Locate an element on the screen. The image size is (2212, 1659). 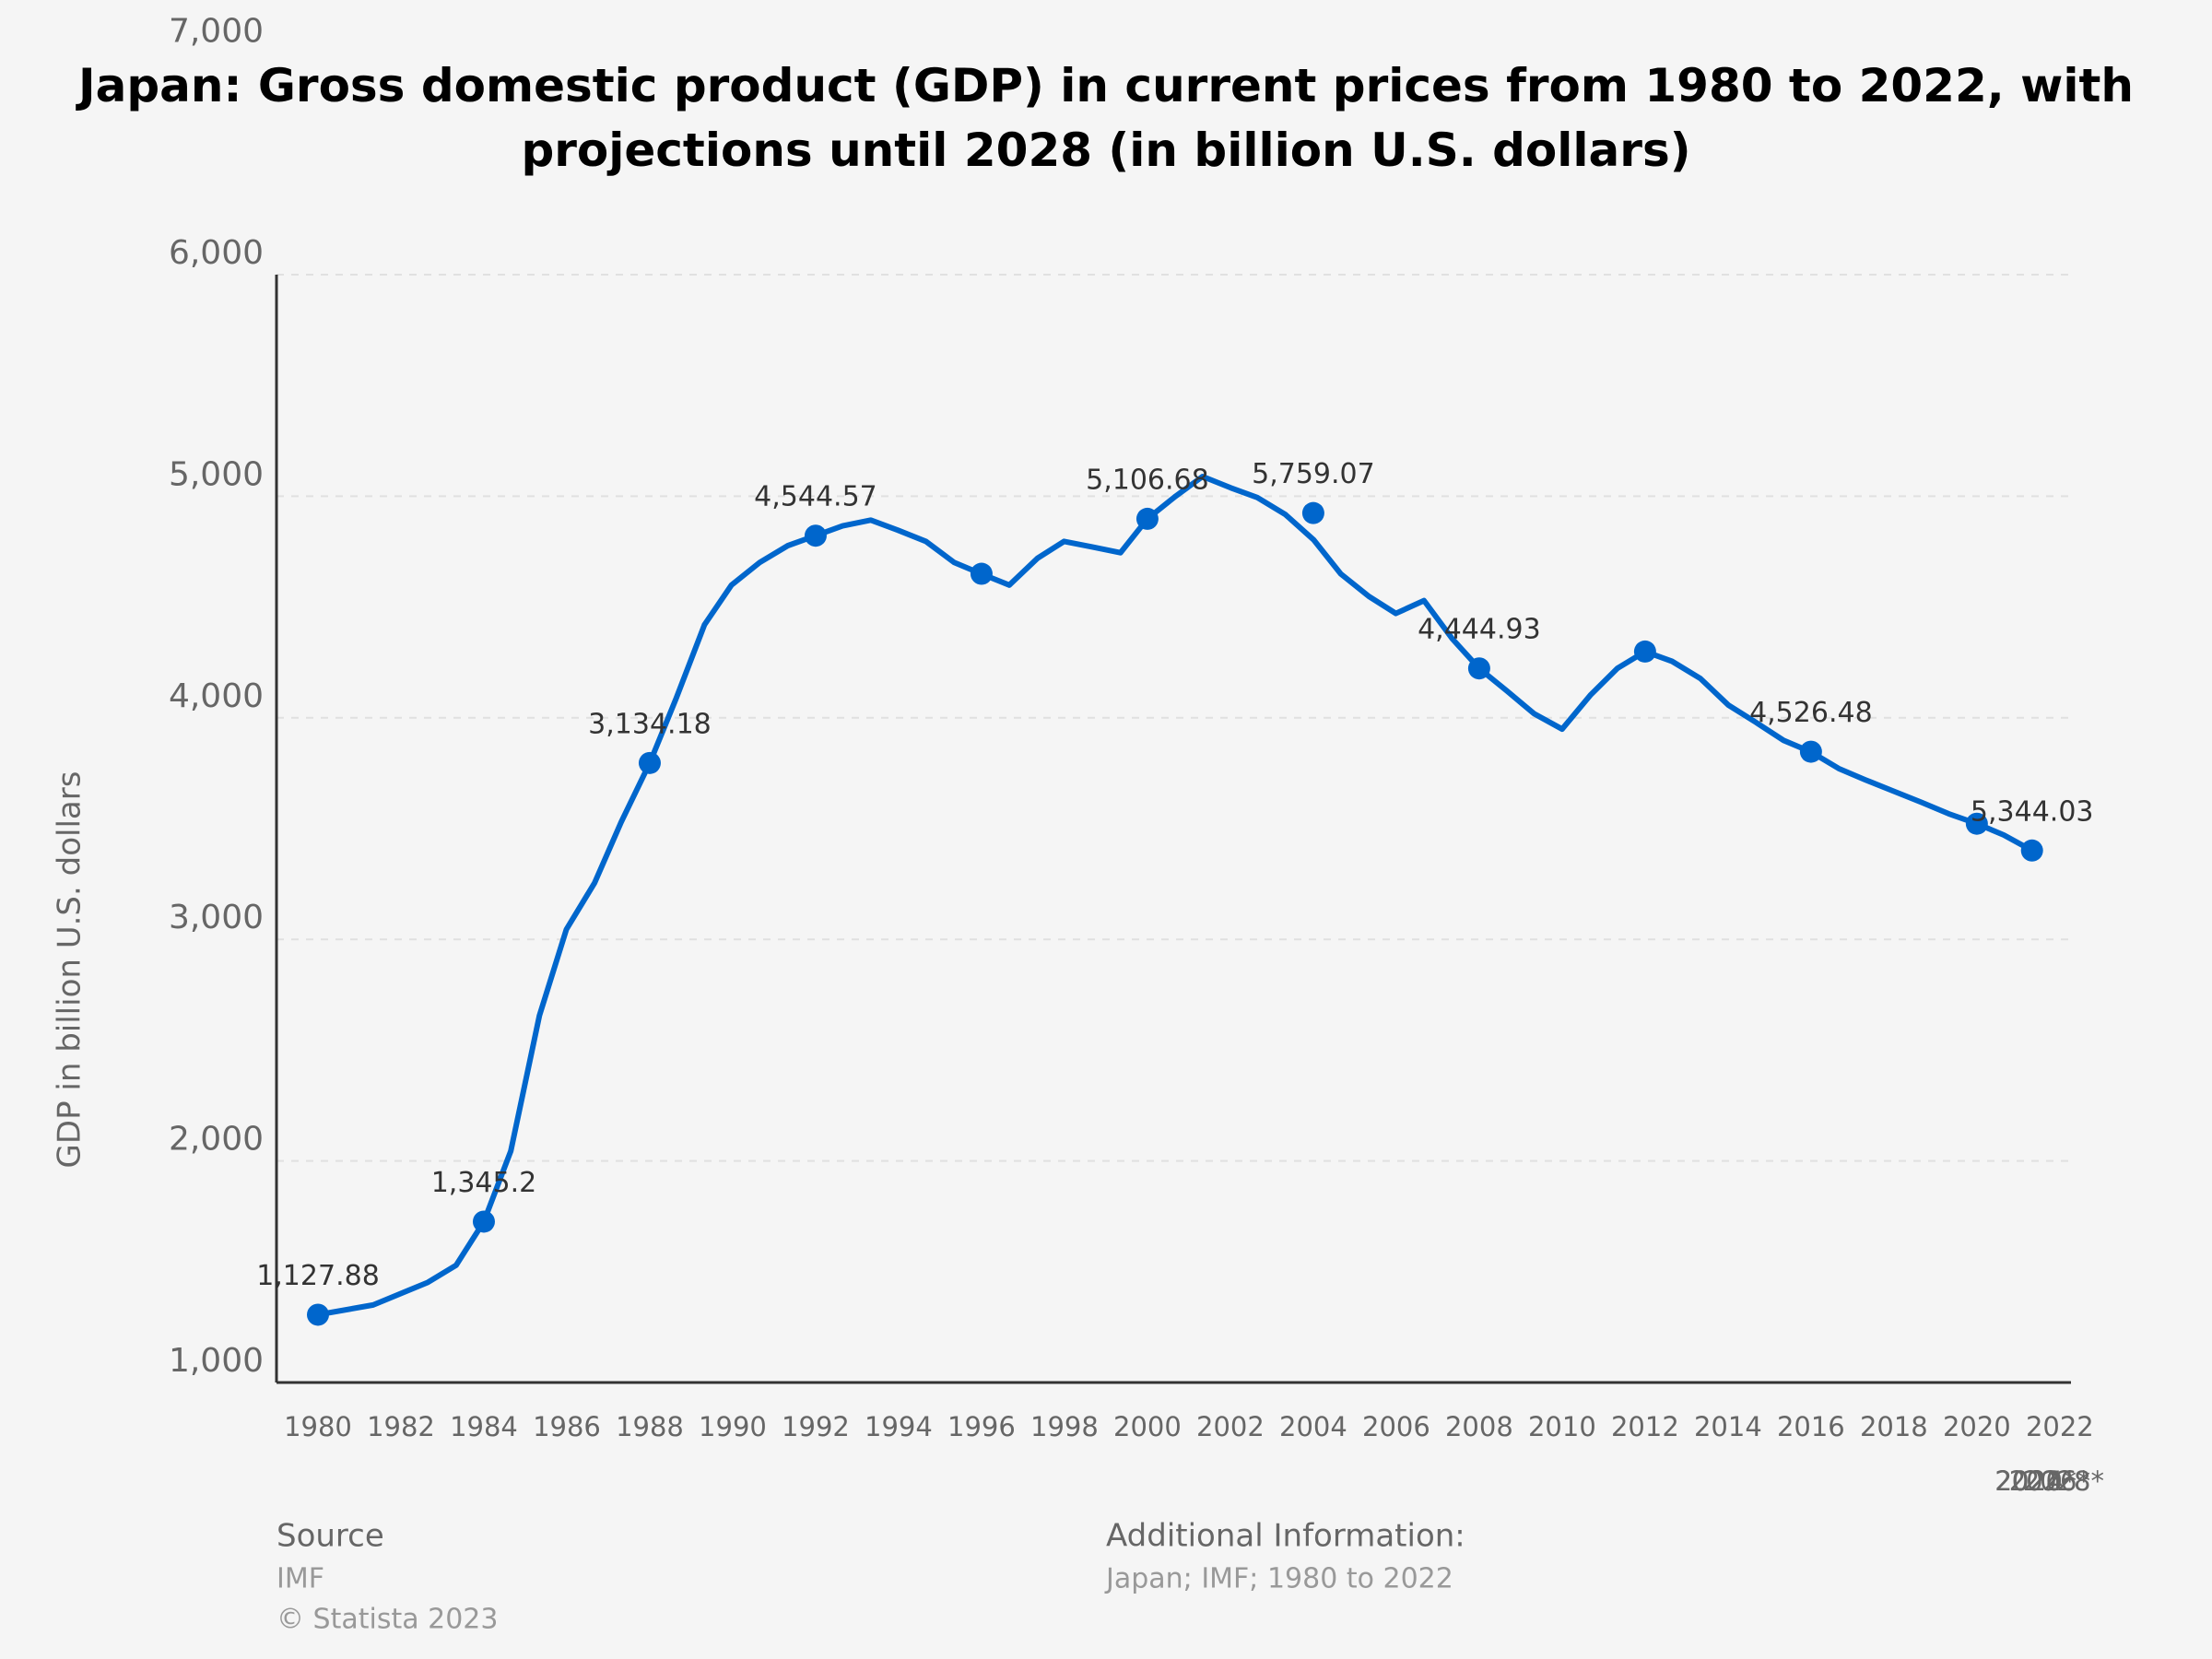
x-tick-label: 1986 is located at coordinates (567, 1426).